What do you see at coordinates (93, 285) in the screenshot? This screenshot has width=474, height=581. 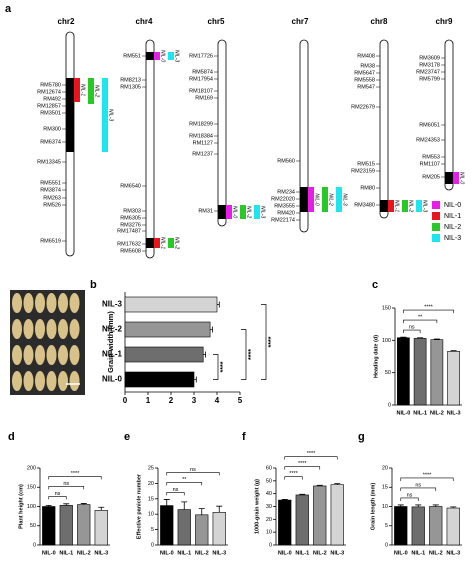 I see `panel-letter: b` at bounding box center [93, 285].